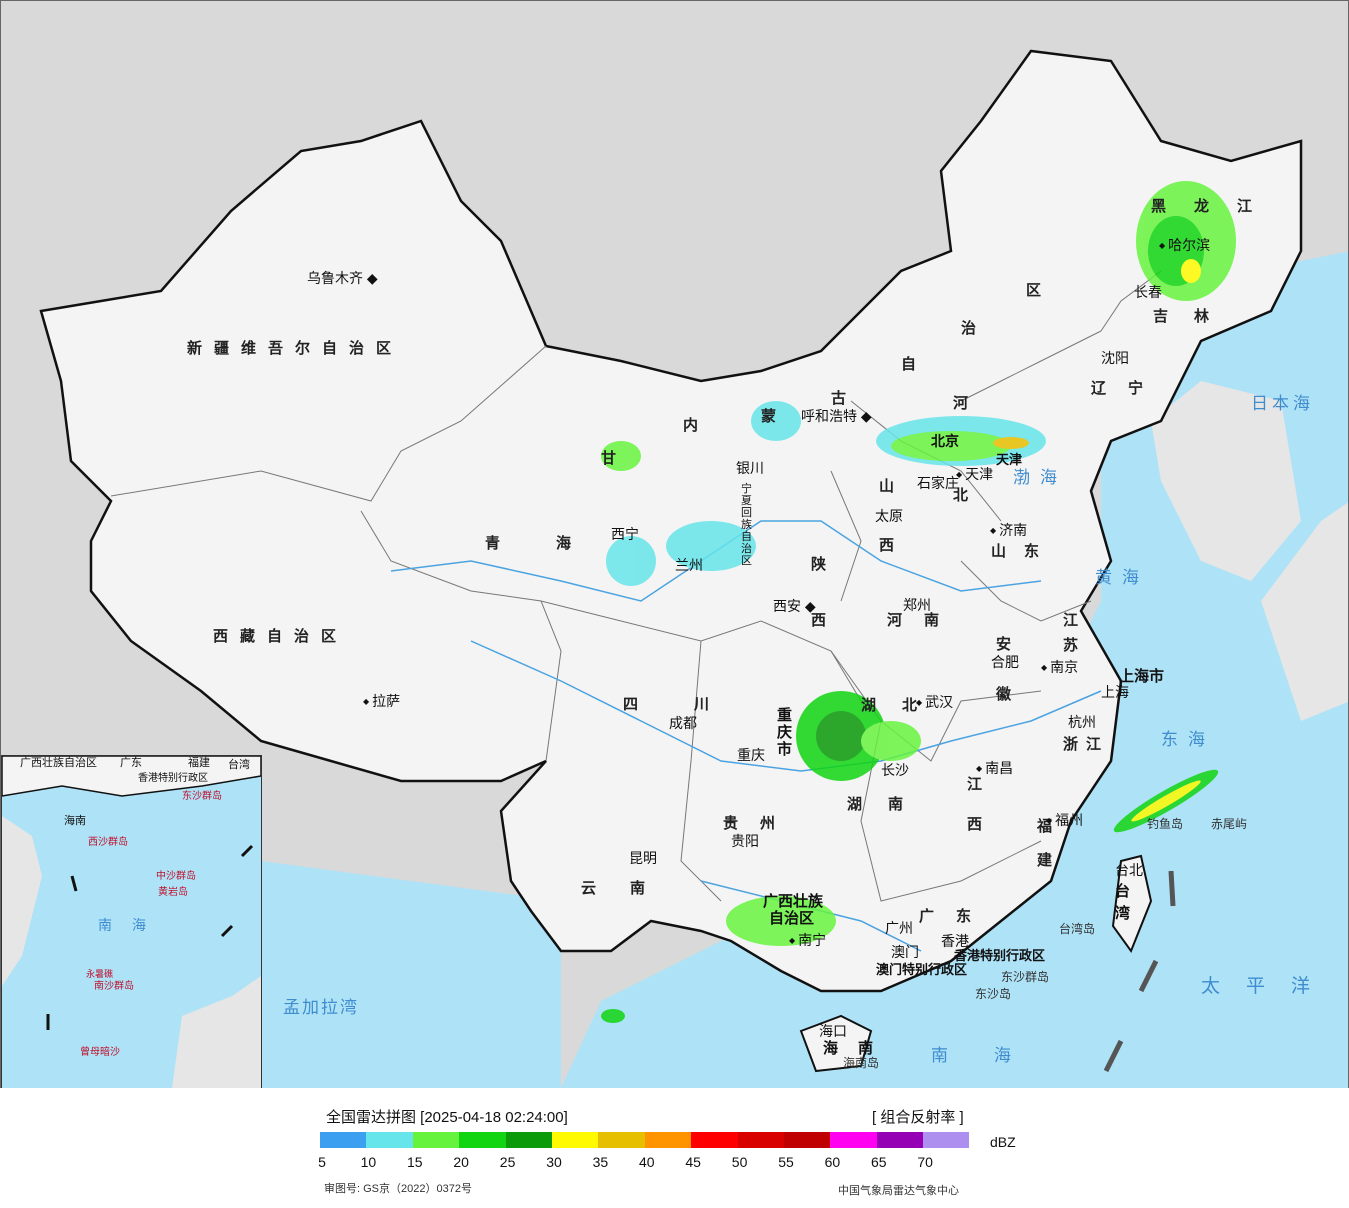  Describe the element at coordinates (1139, 971) in the screenshot. I see `dash-lines` at that location.